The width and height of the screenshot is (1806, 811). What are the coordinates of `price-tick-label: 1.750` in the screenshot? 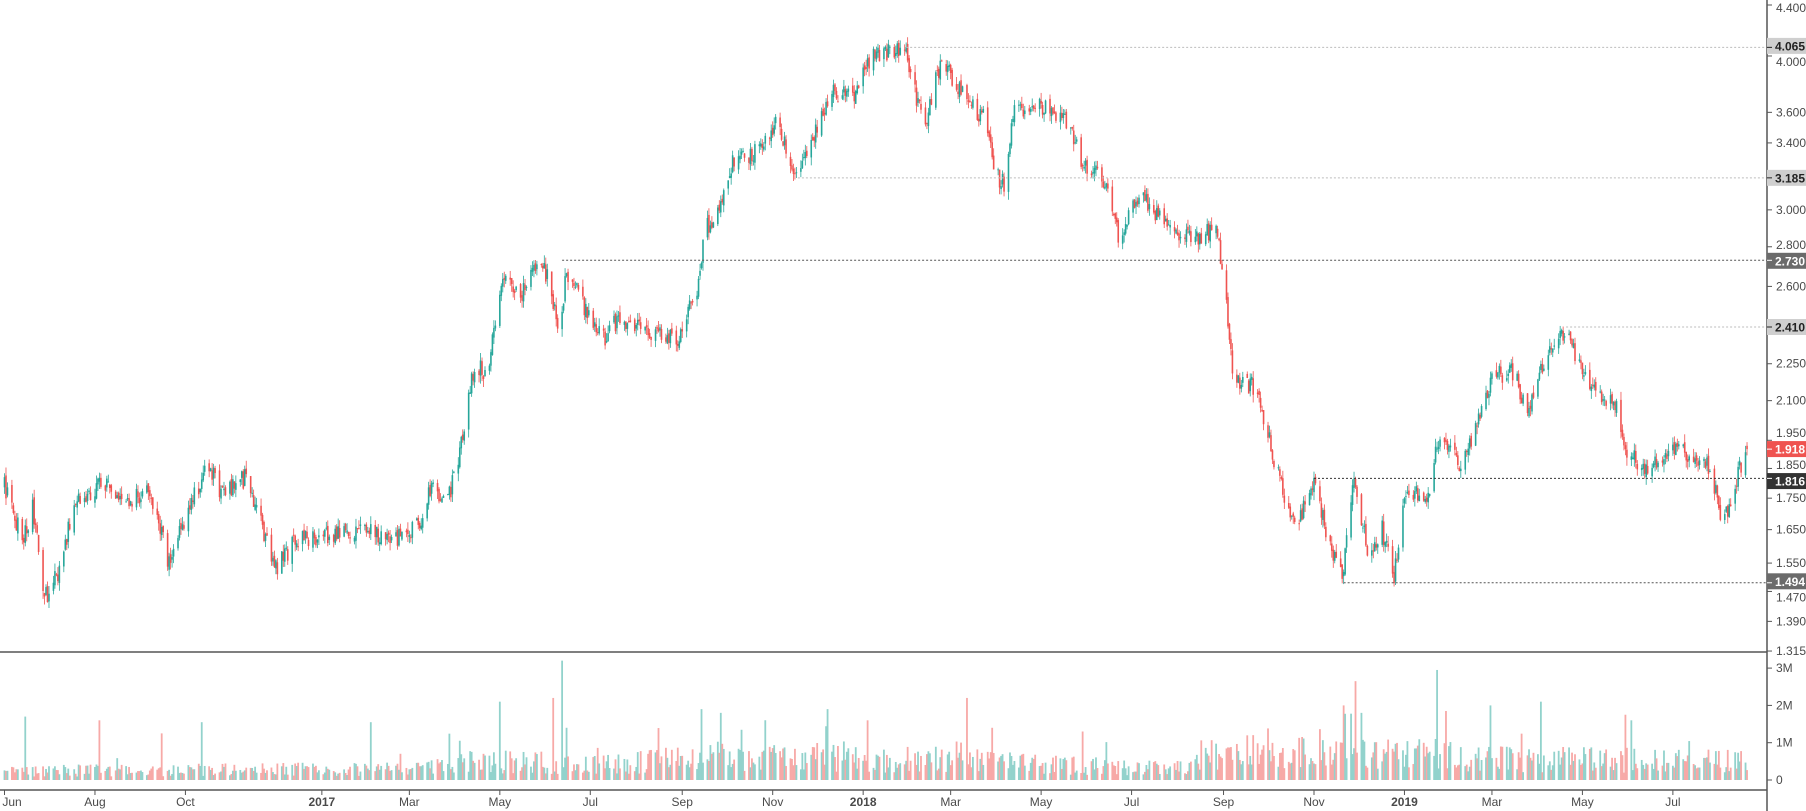 It's located at (1791, 498).